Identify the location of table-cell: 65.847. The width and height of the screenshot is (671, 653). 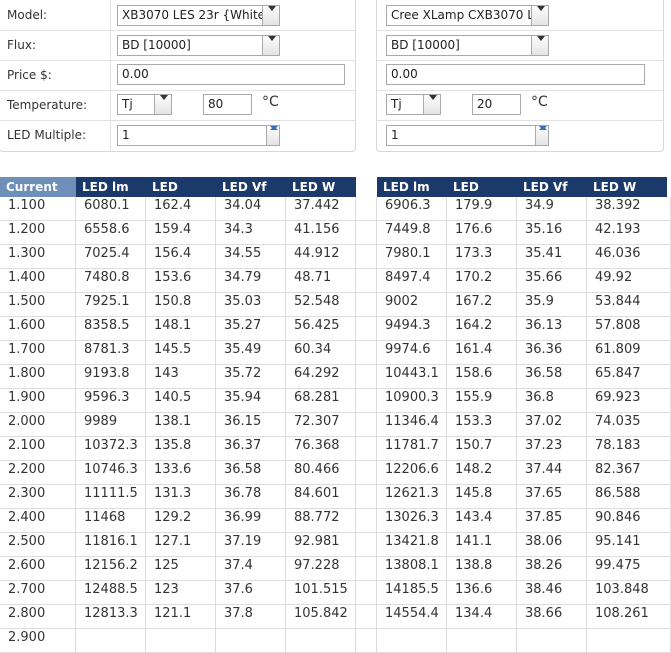
(629, 377).